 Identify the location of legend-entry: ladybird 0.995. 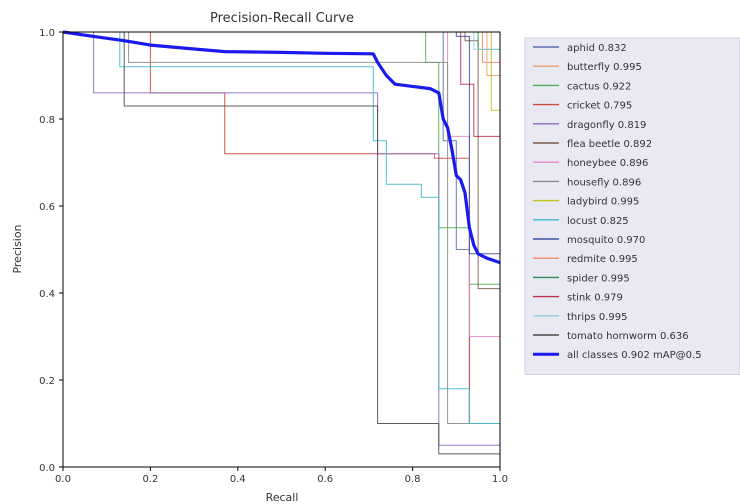
(603, 202).